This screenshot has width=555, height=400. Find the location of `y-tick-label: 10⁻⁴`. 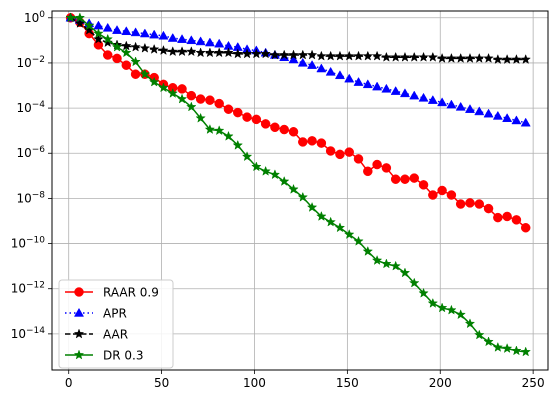

y-tick-label: 10⁻⁴ is located at coordinates (30, 107).